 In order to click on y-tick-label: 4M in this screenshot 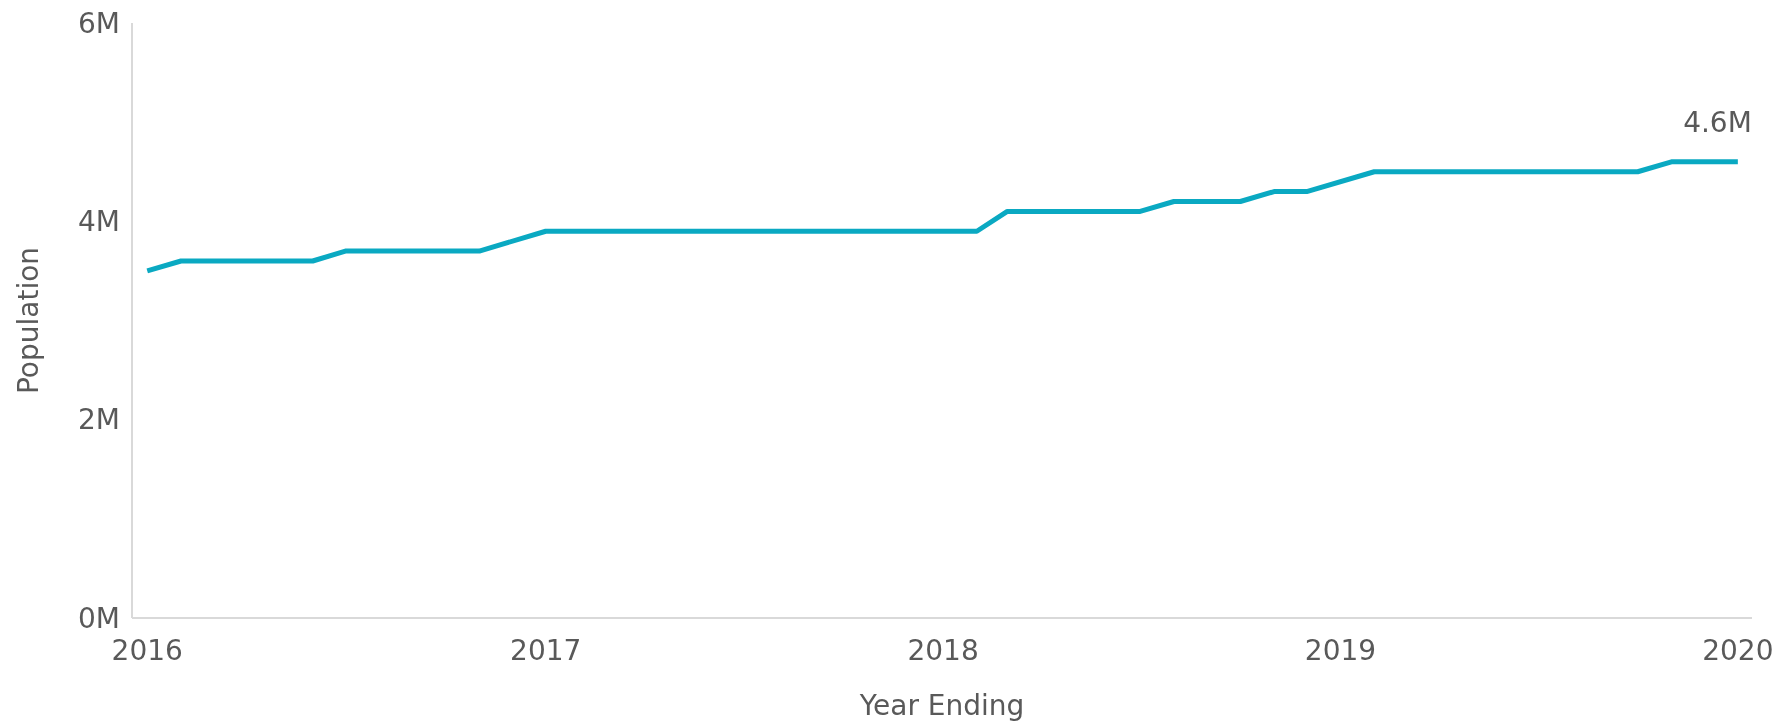, I will do `click(99, 222)`.